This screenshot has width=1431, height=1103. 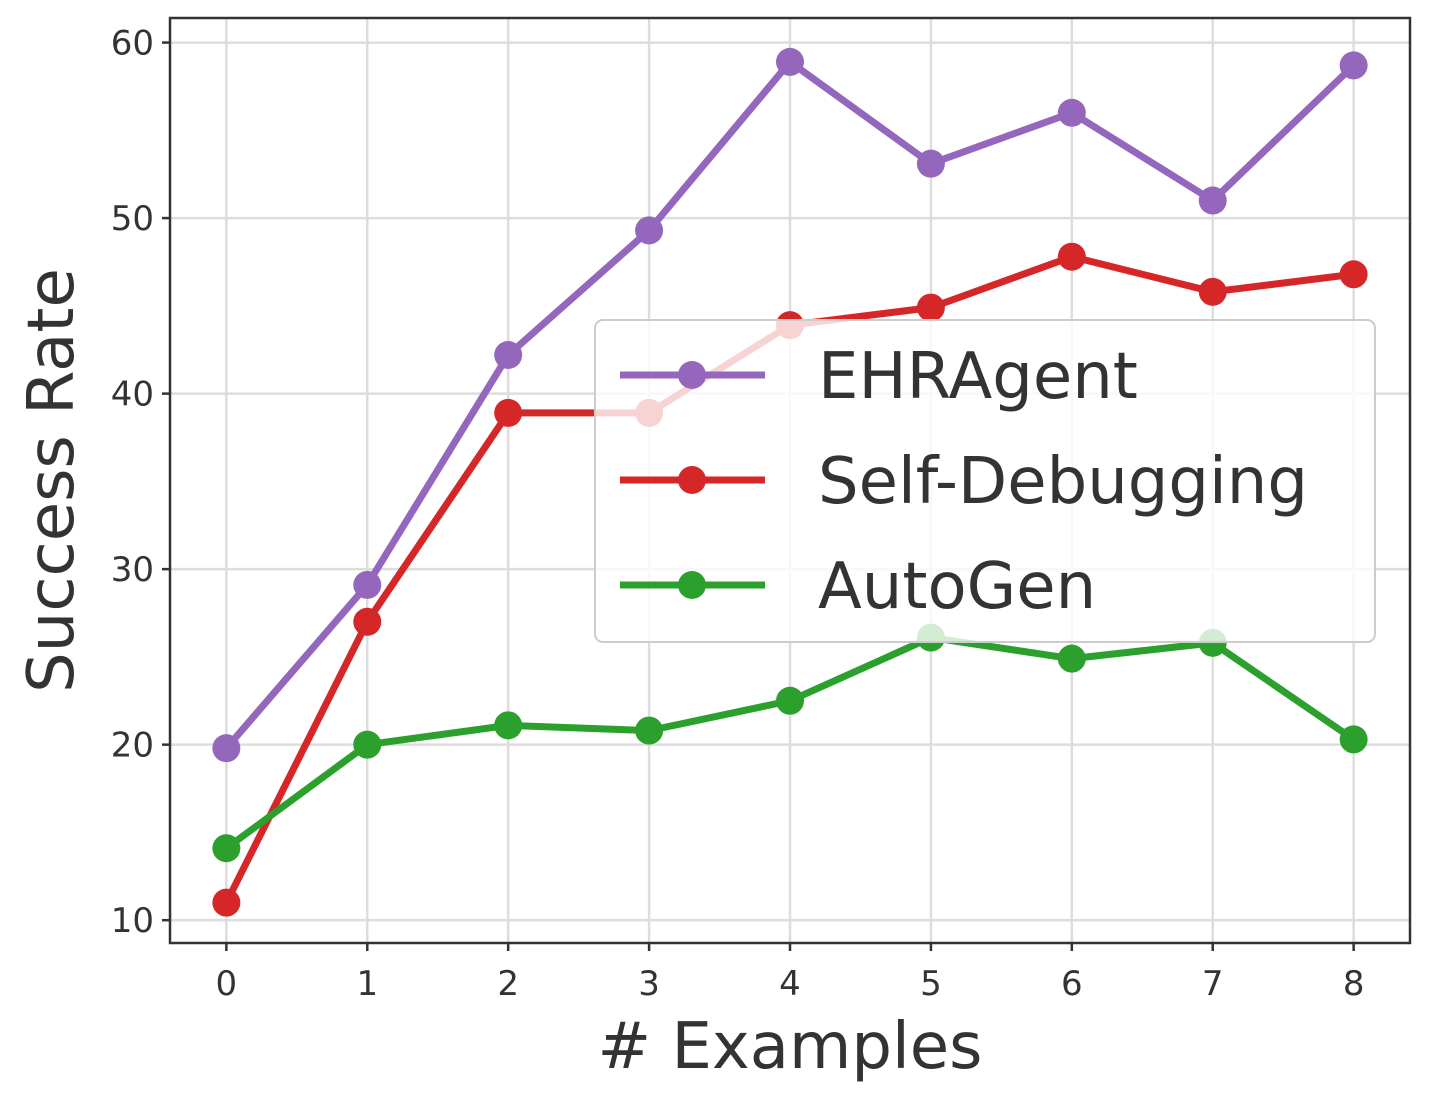 I want to click on y-tick-label: 50, so click(x=132, y=219).